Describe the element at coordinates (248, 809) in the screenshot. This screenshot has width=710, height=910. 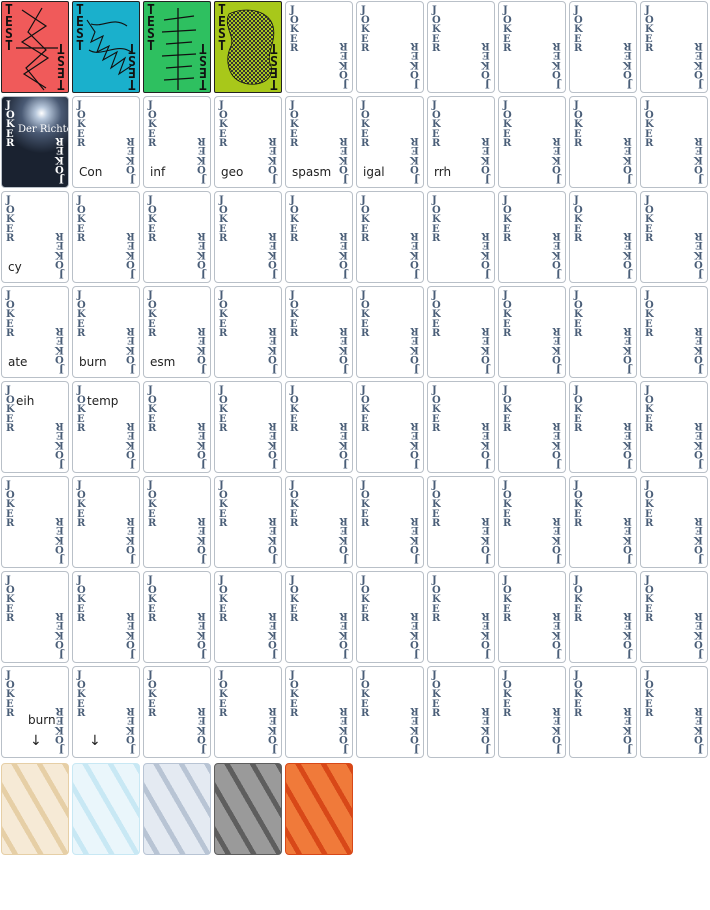
I see `card-back-steel` at that location.